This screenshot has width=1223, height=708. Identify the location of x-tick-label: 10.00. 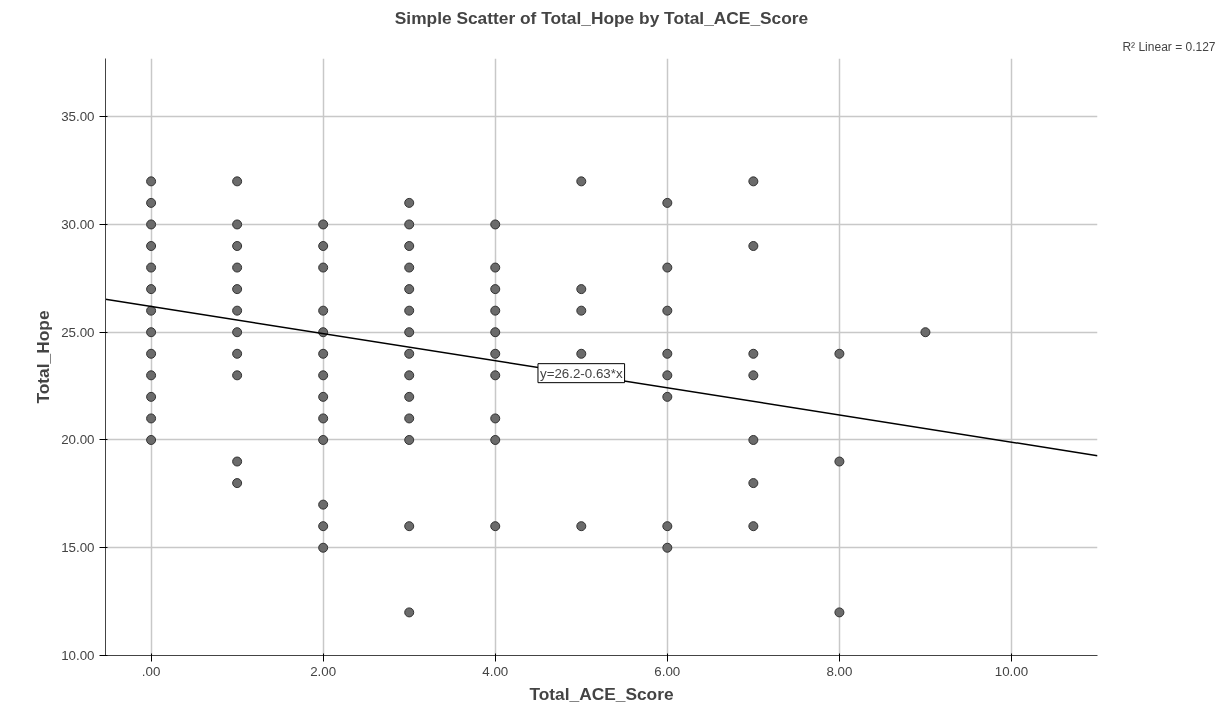
(1011, 671).